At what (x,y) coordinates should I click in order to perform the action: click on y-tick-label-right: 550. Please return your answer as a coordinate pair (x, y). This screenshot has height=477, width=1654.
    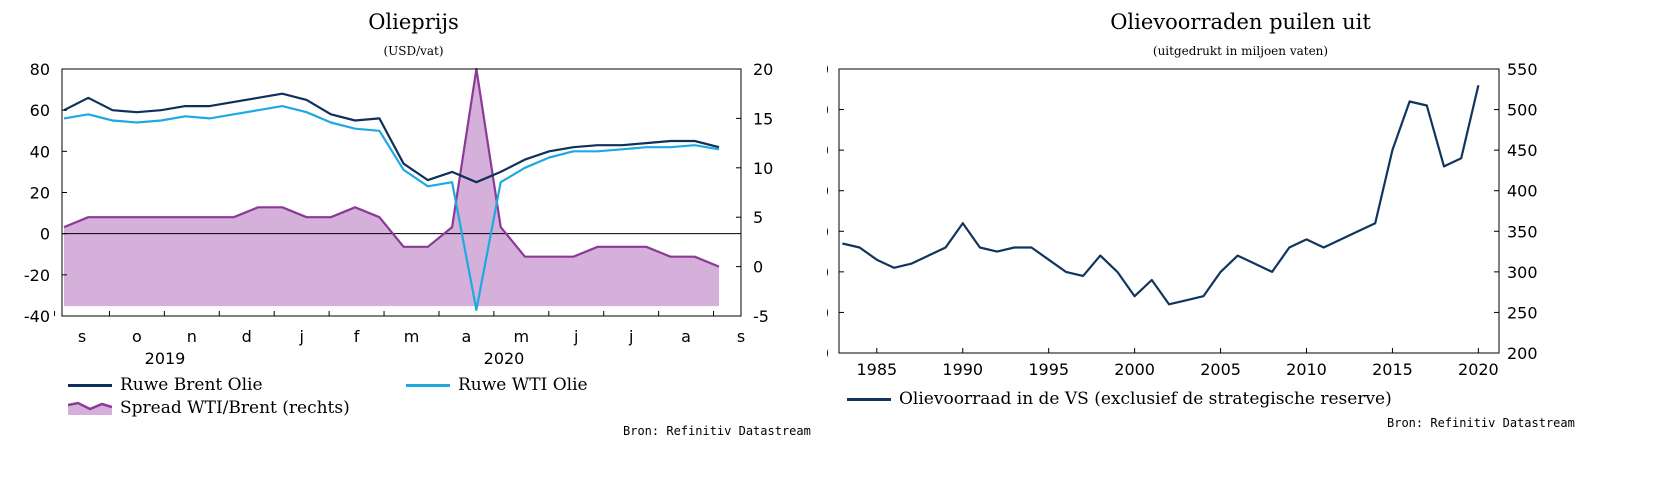
    Looking at the image, I should click on (1522, 69).